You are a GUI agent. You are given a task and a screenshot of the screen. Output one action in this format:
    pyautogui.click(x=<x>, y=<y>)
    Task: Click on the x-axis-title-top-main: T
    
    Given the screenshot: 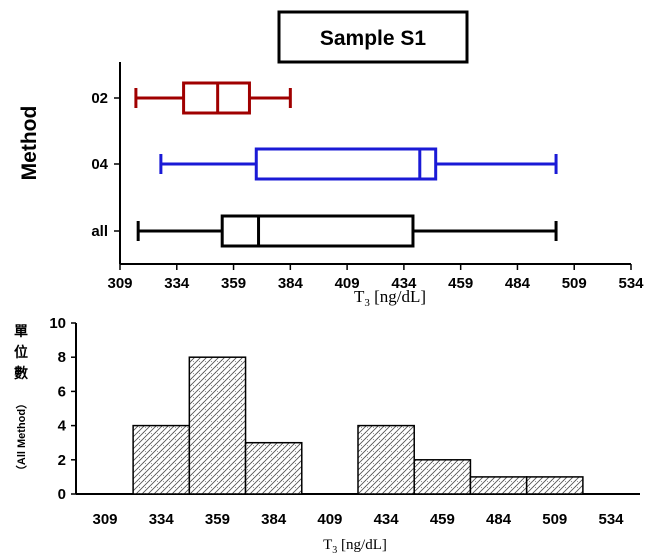 What is the action you would take?
    pyautogui.click(x=359, y=296)
    